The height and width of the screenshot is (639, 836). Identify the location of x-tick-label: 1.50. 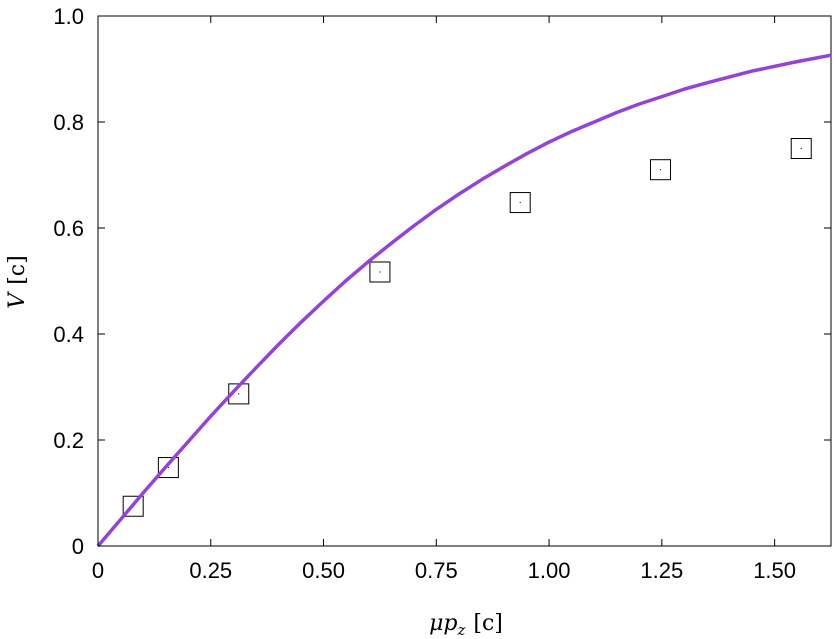
(774, 570).